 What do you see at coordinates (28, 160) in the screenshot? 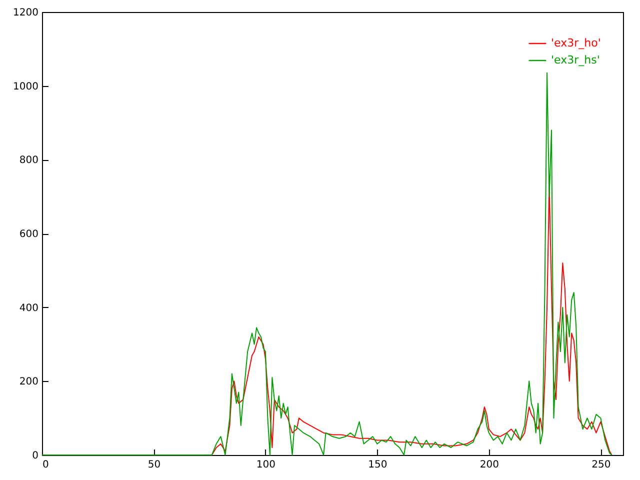
I see `y-tick-label: 800` at bounding box center [28, 160].